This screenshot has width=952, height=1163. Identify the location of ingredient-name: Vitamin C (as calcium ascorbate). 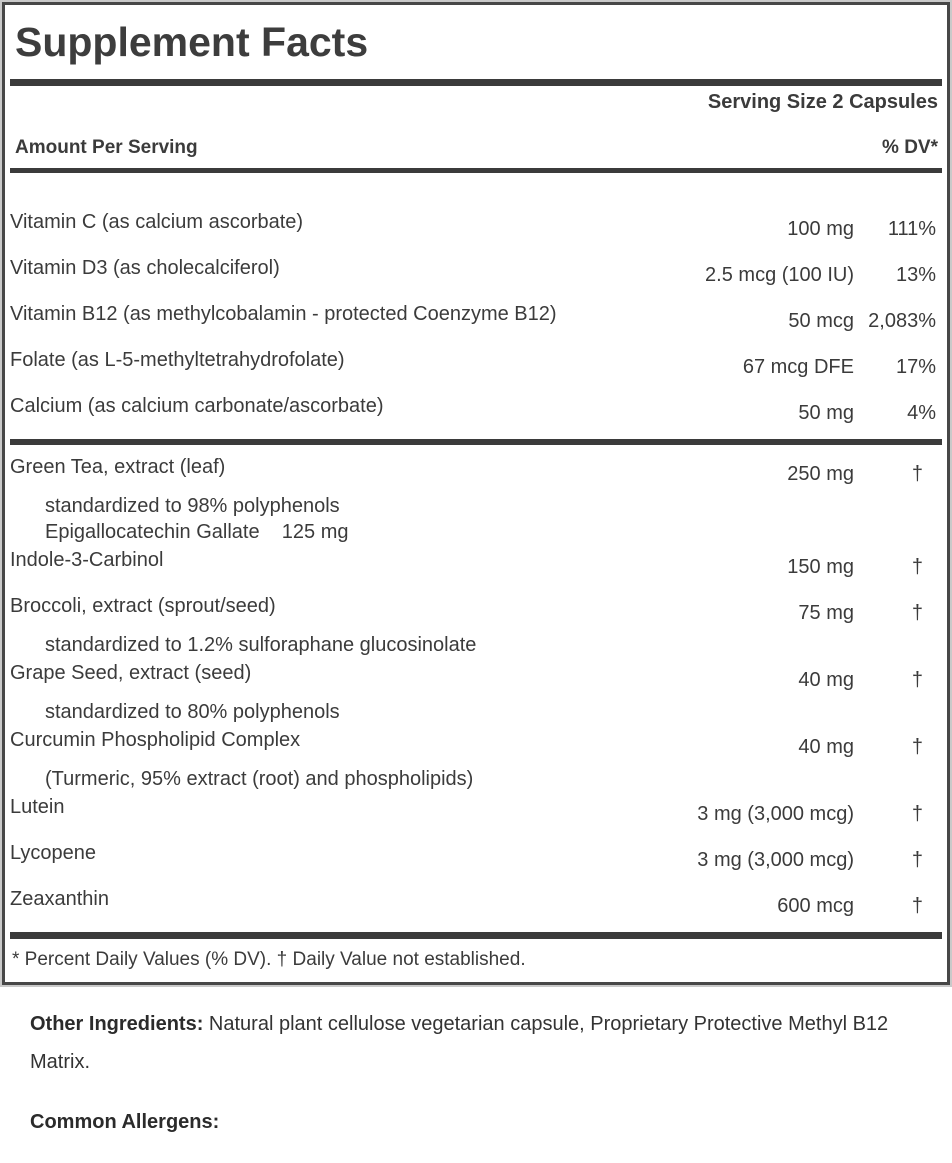
(157, 222).